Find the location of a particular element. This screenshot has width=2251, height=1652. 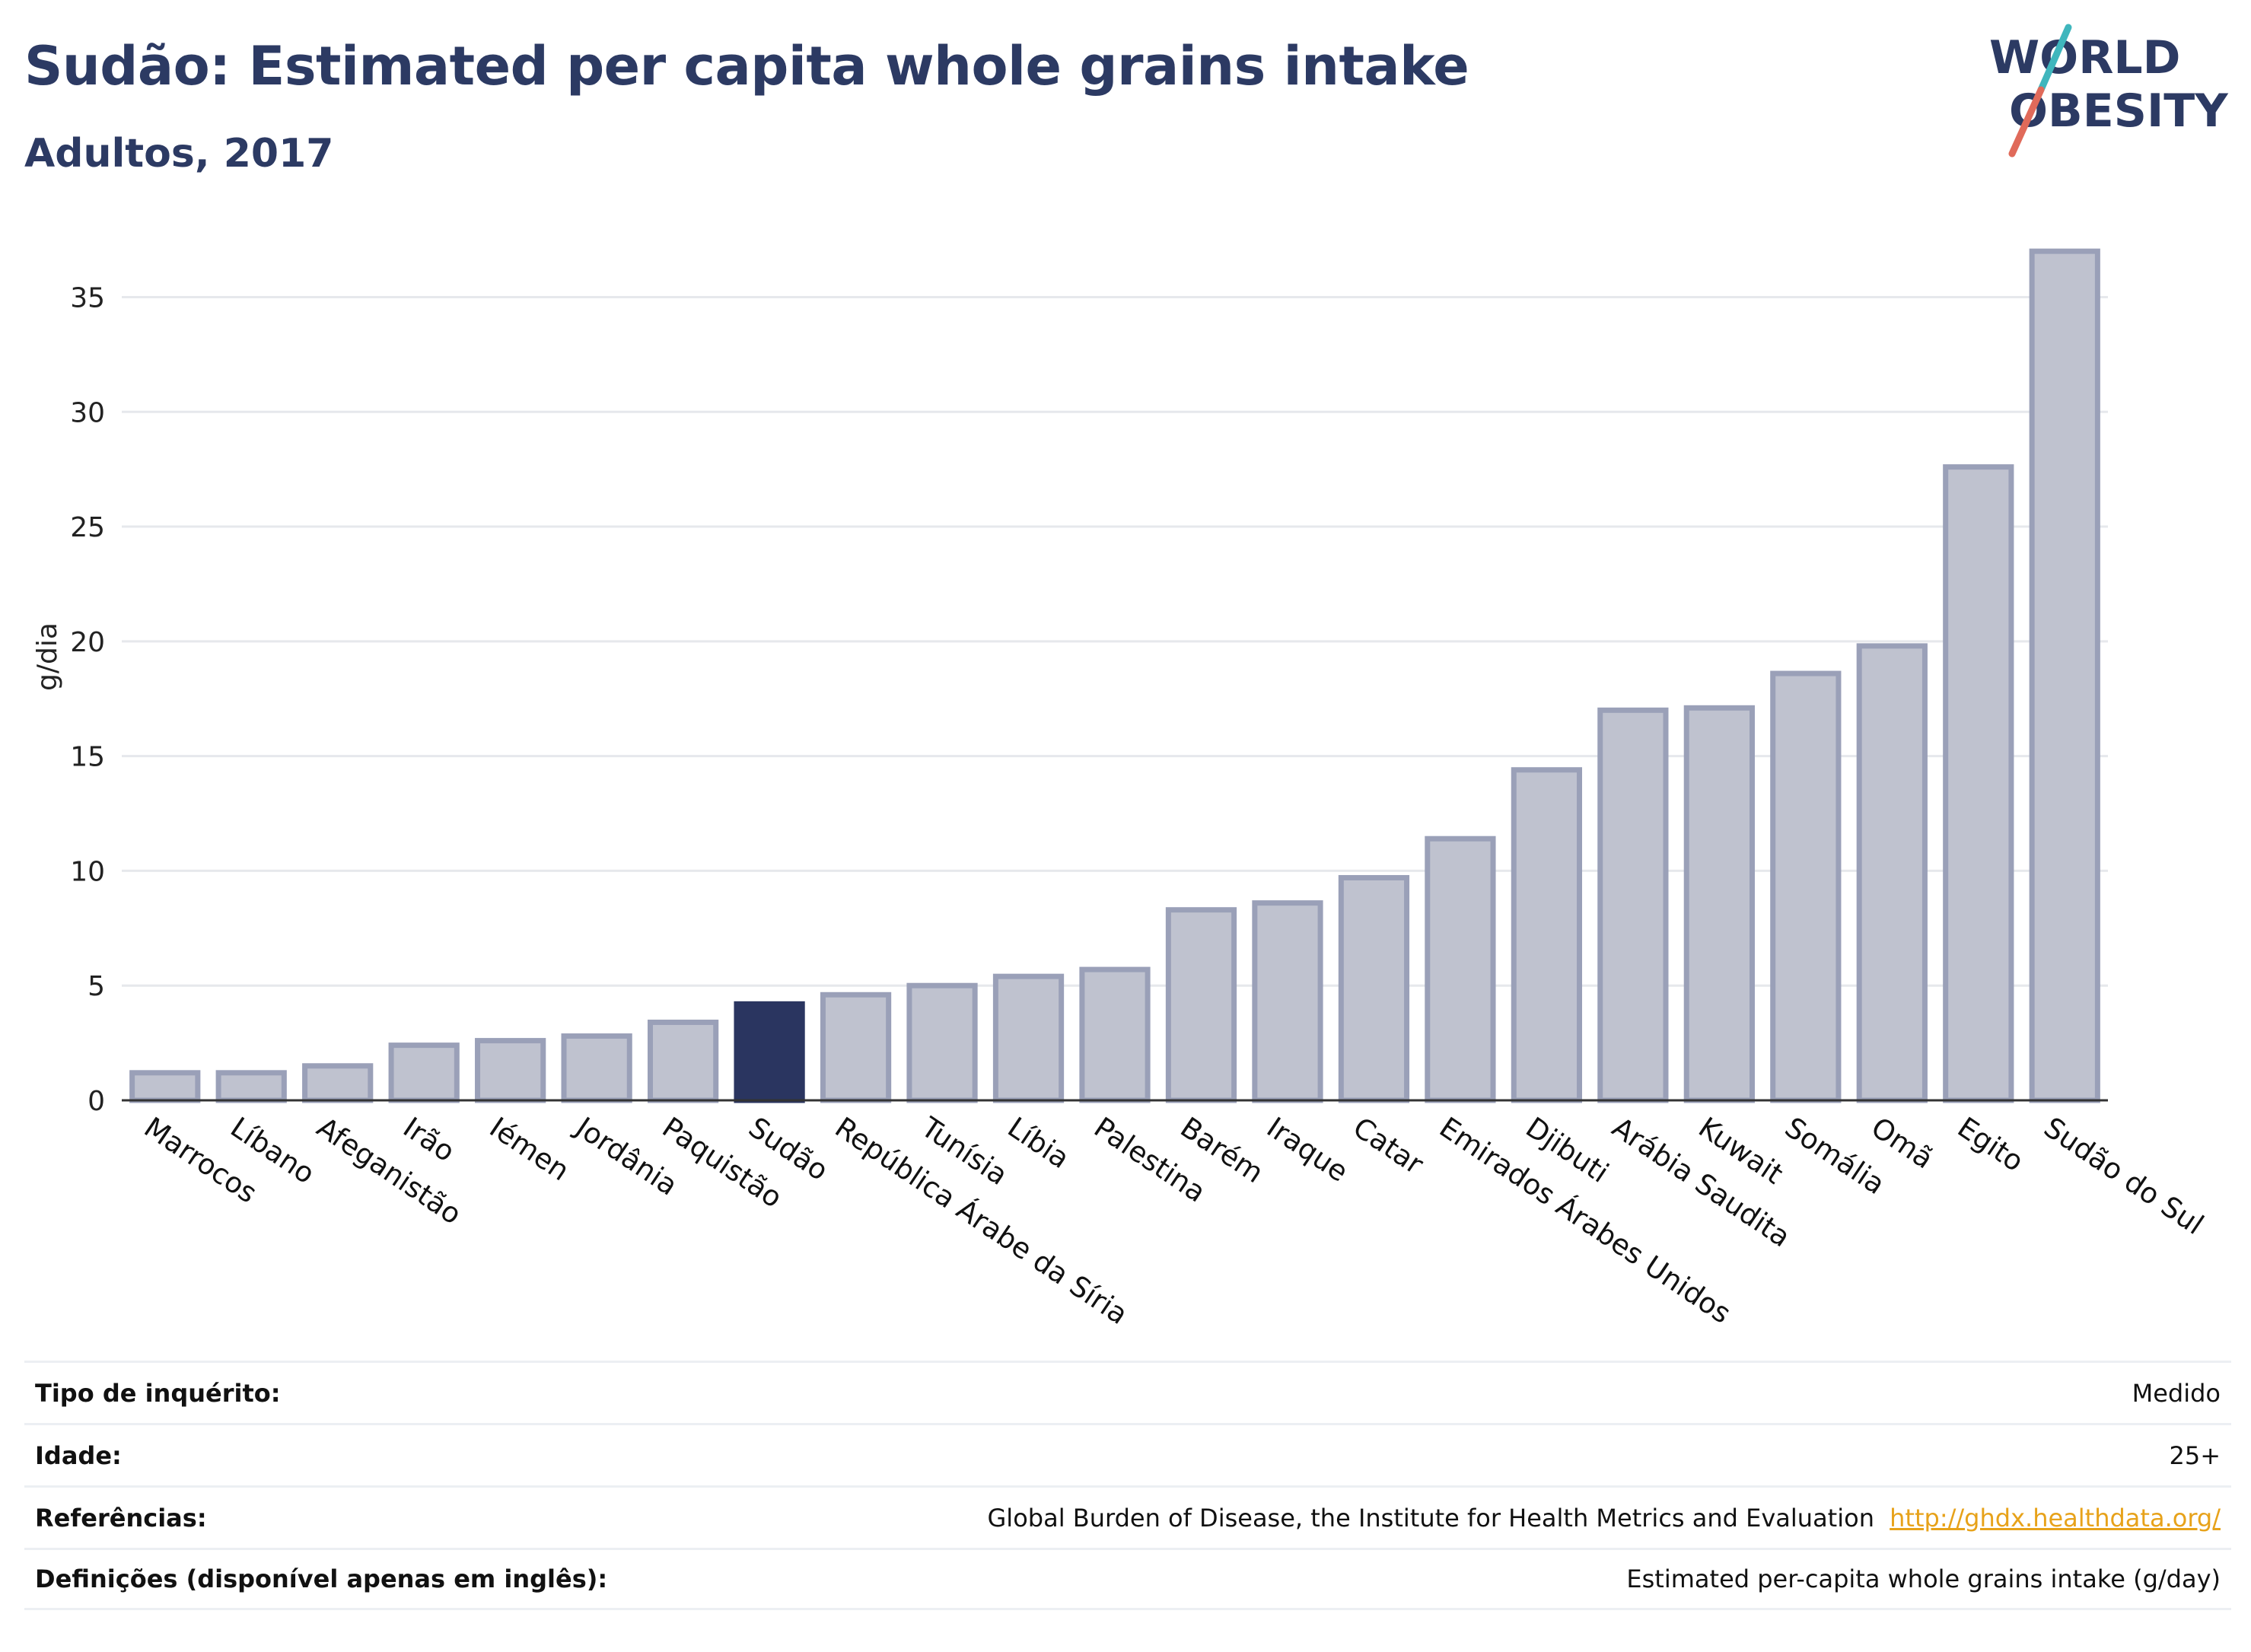

bar-Tunísia is located at coordinates (942, 1042).